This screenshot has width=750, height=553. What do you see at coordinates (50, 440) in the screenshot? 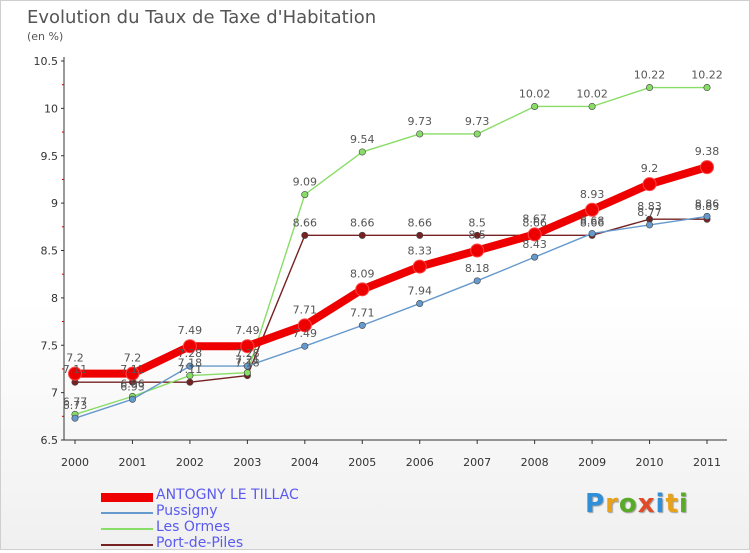
I see `y-tick-label: 6.5` at bounding box center [50, 440].